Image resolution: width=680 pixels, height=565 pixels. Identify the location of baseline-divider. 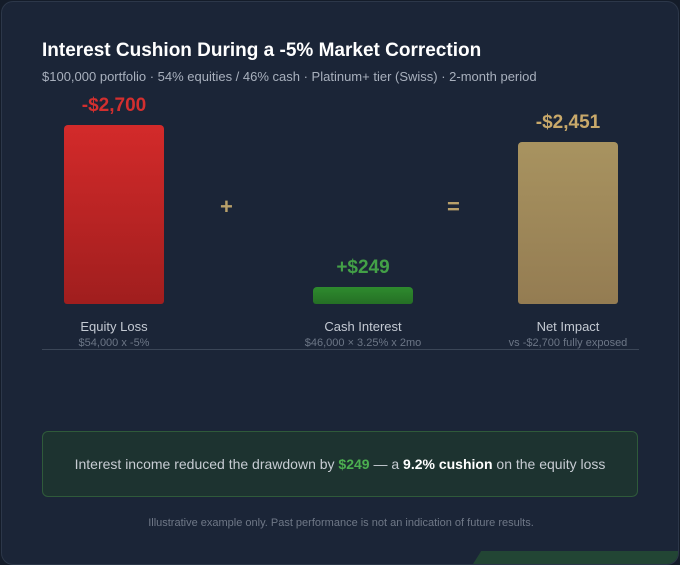
(340, 349).